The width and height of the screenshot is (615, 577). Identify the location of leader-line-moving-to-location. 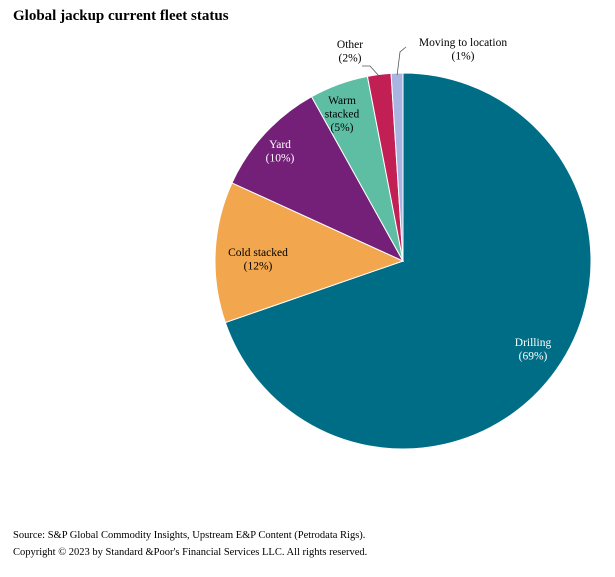
(401, 61).